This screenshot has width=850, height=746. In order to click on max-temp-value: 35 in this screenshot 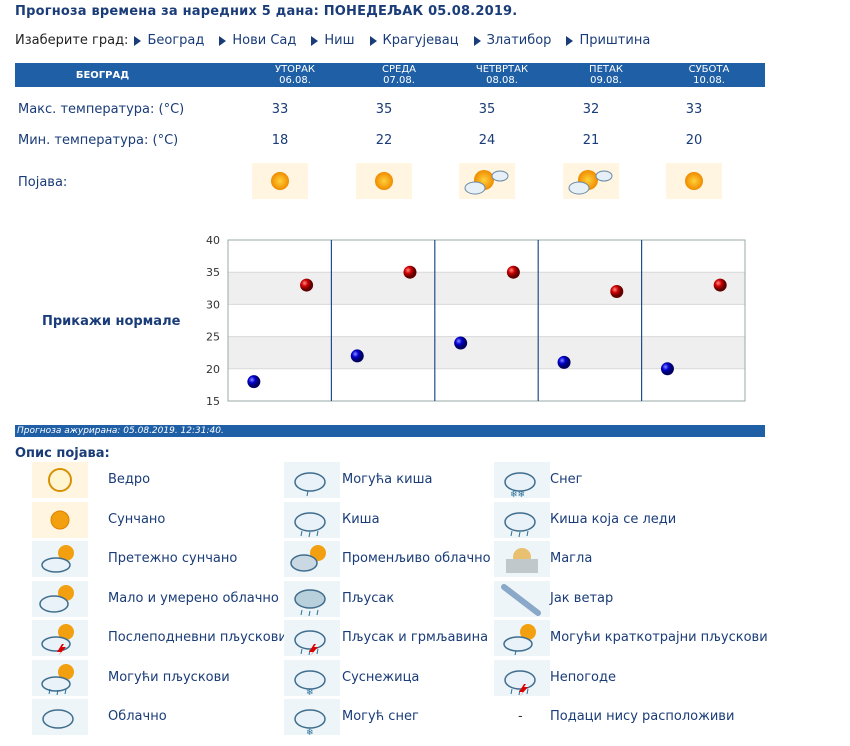, I will do `click(487, 109)`.